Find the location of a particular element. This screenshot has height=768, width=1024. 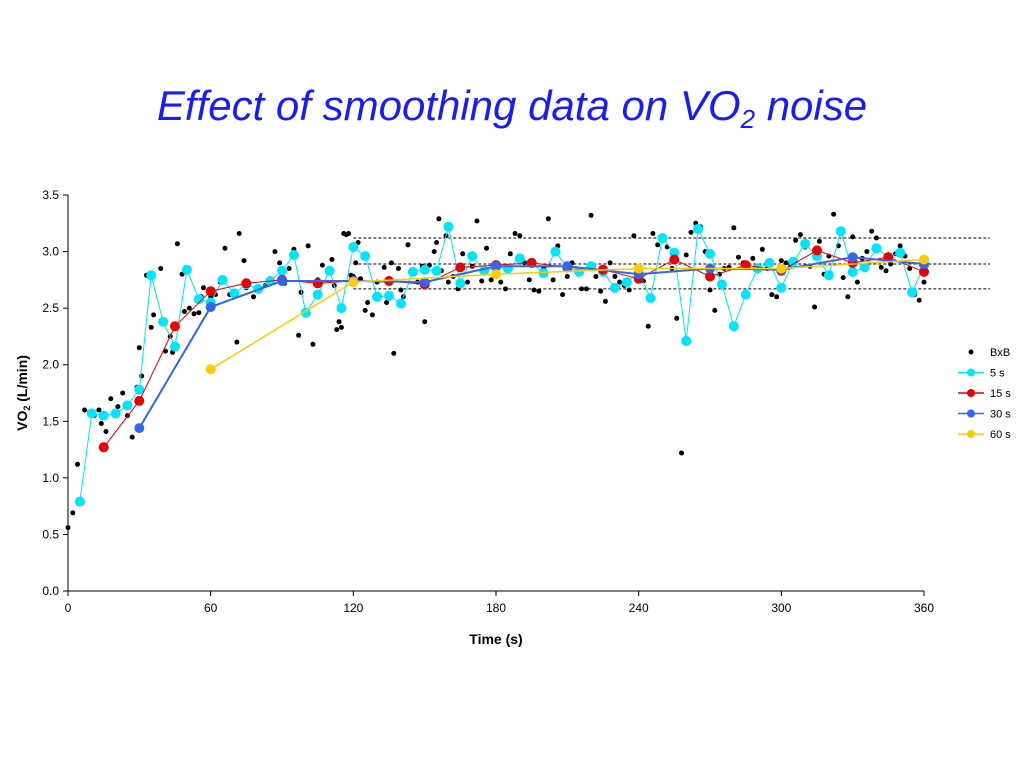

y-tick-label: 0.5 is located at coordinates (50, 534).